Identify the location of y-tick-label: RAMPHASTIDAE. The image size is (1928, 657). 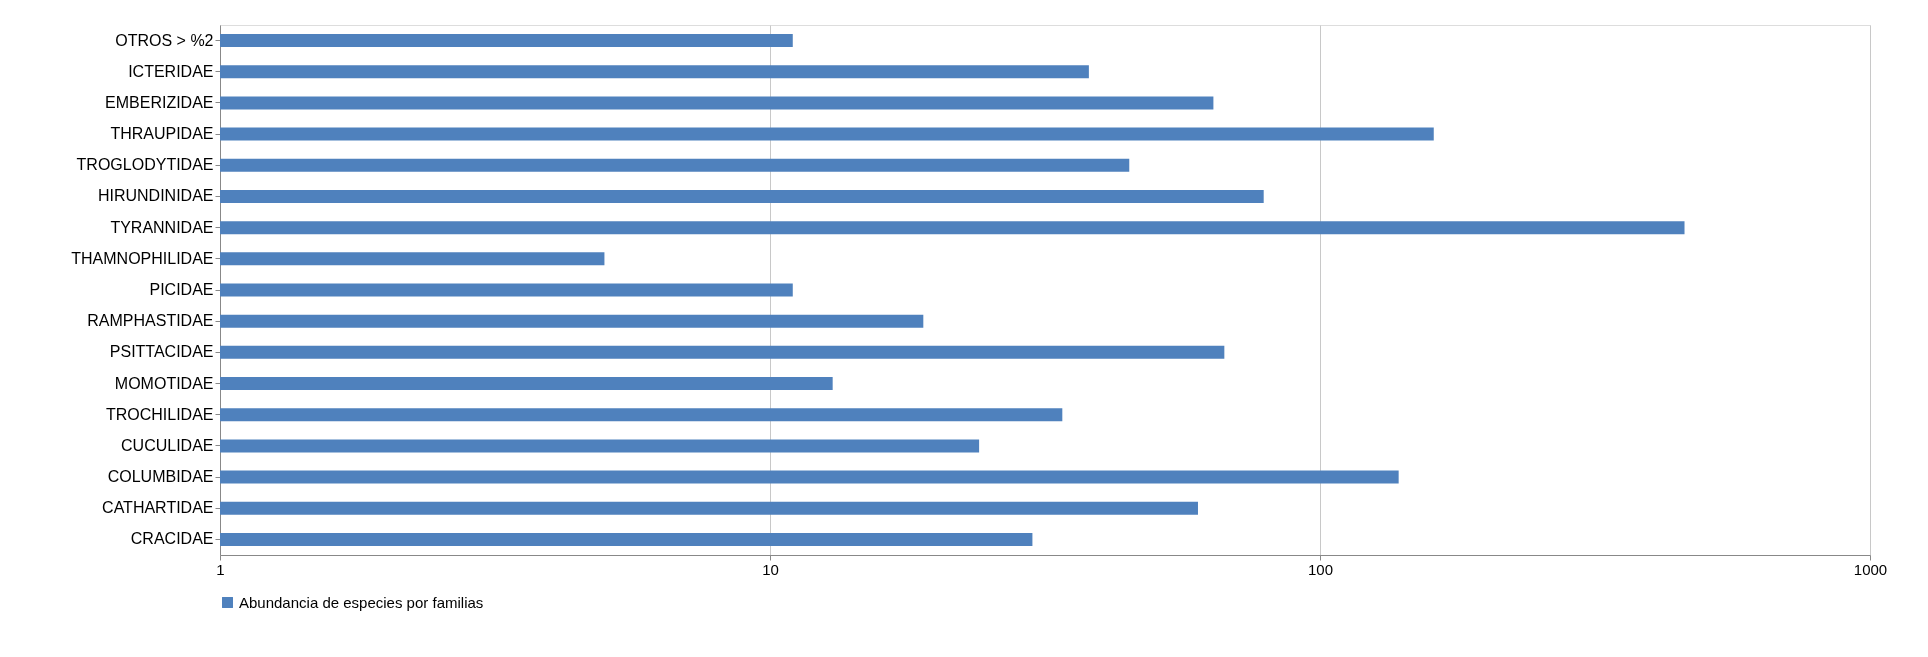
(150, 321).